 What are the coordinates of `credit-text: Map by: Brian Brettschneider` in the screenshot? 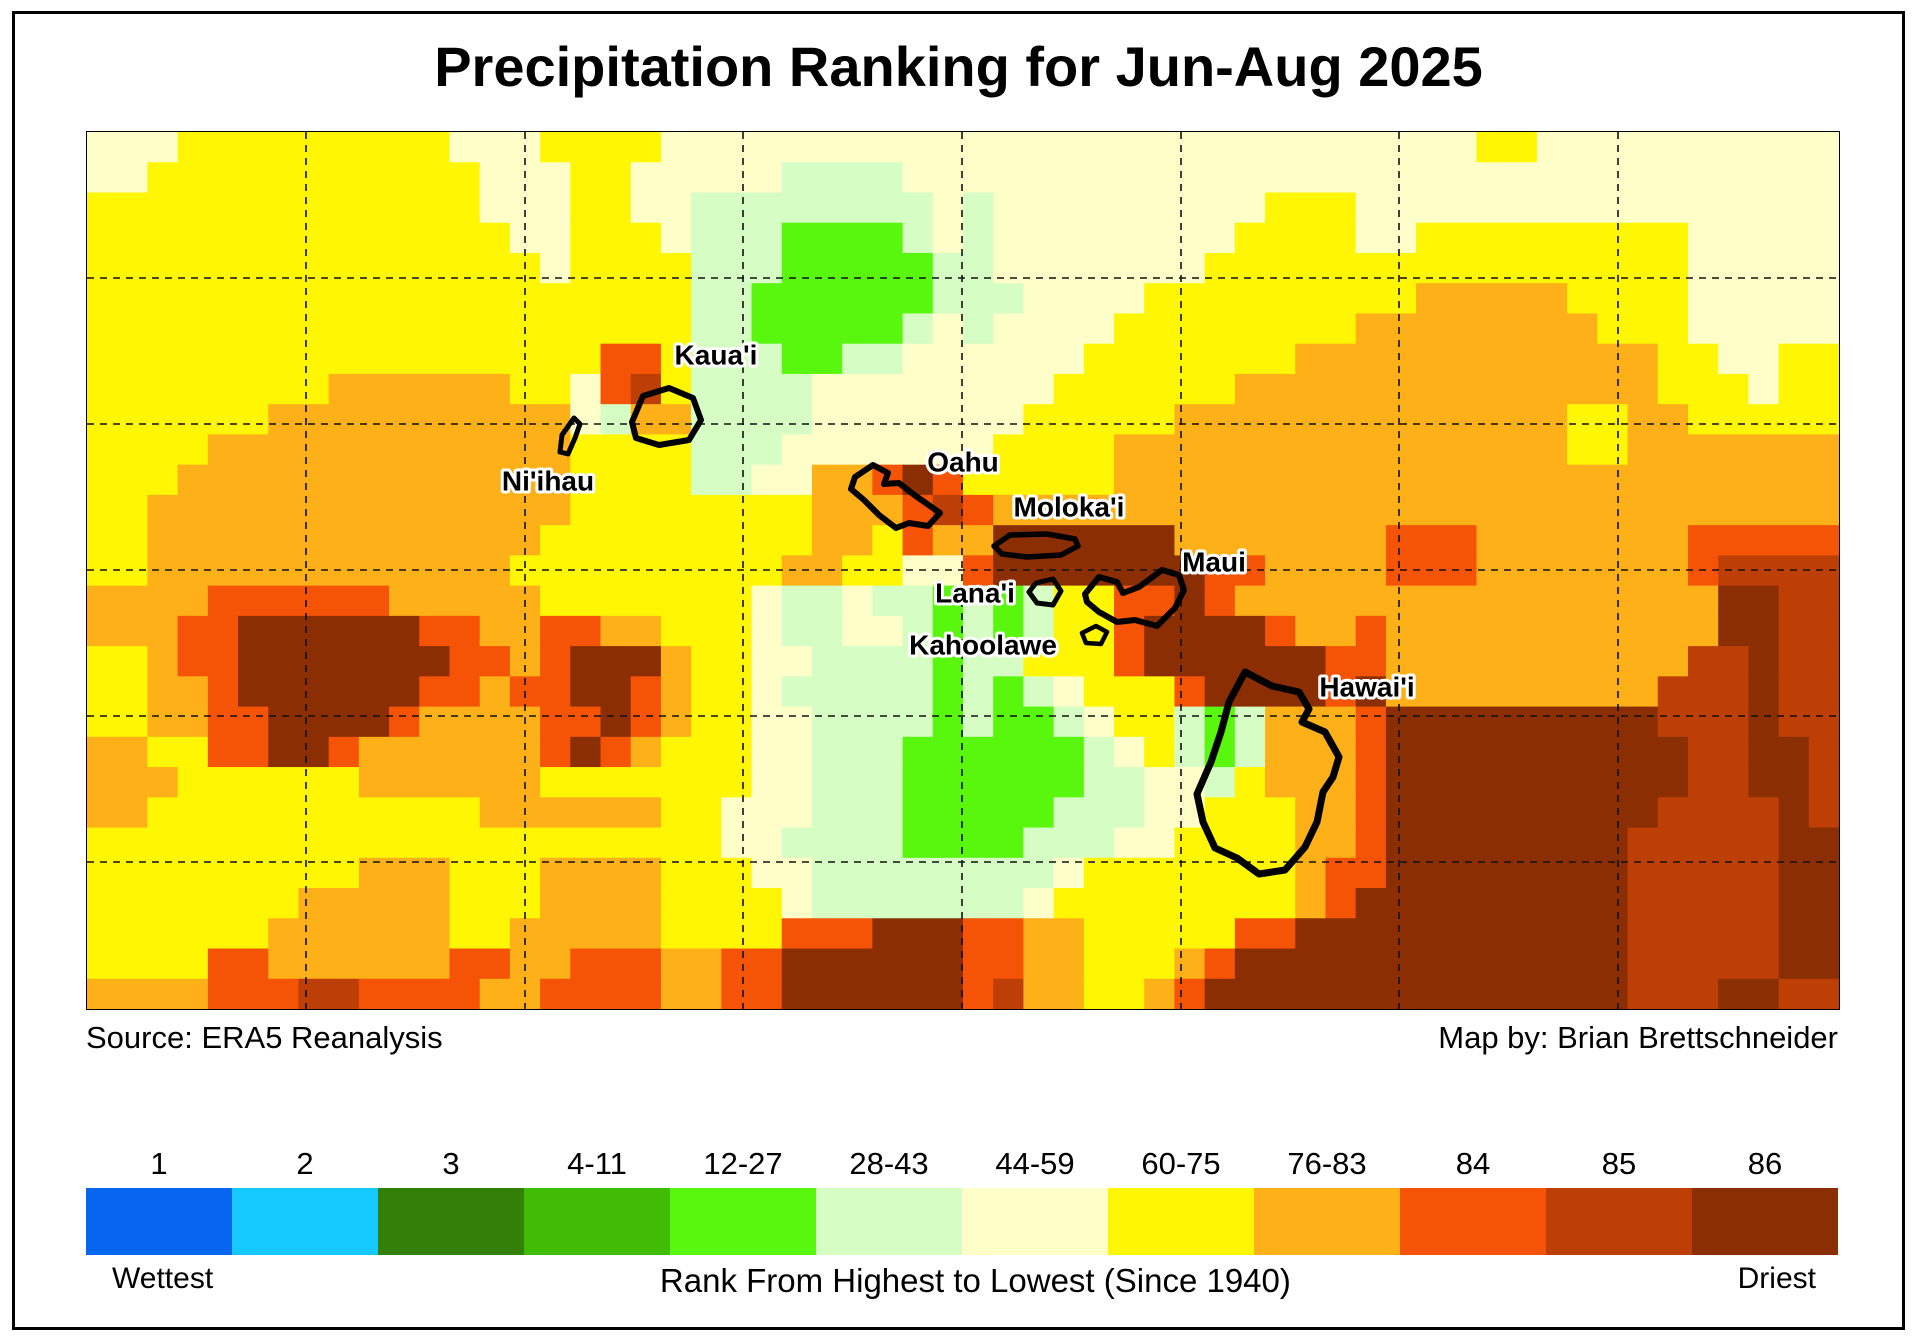 It's located at (1638, 1037).